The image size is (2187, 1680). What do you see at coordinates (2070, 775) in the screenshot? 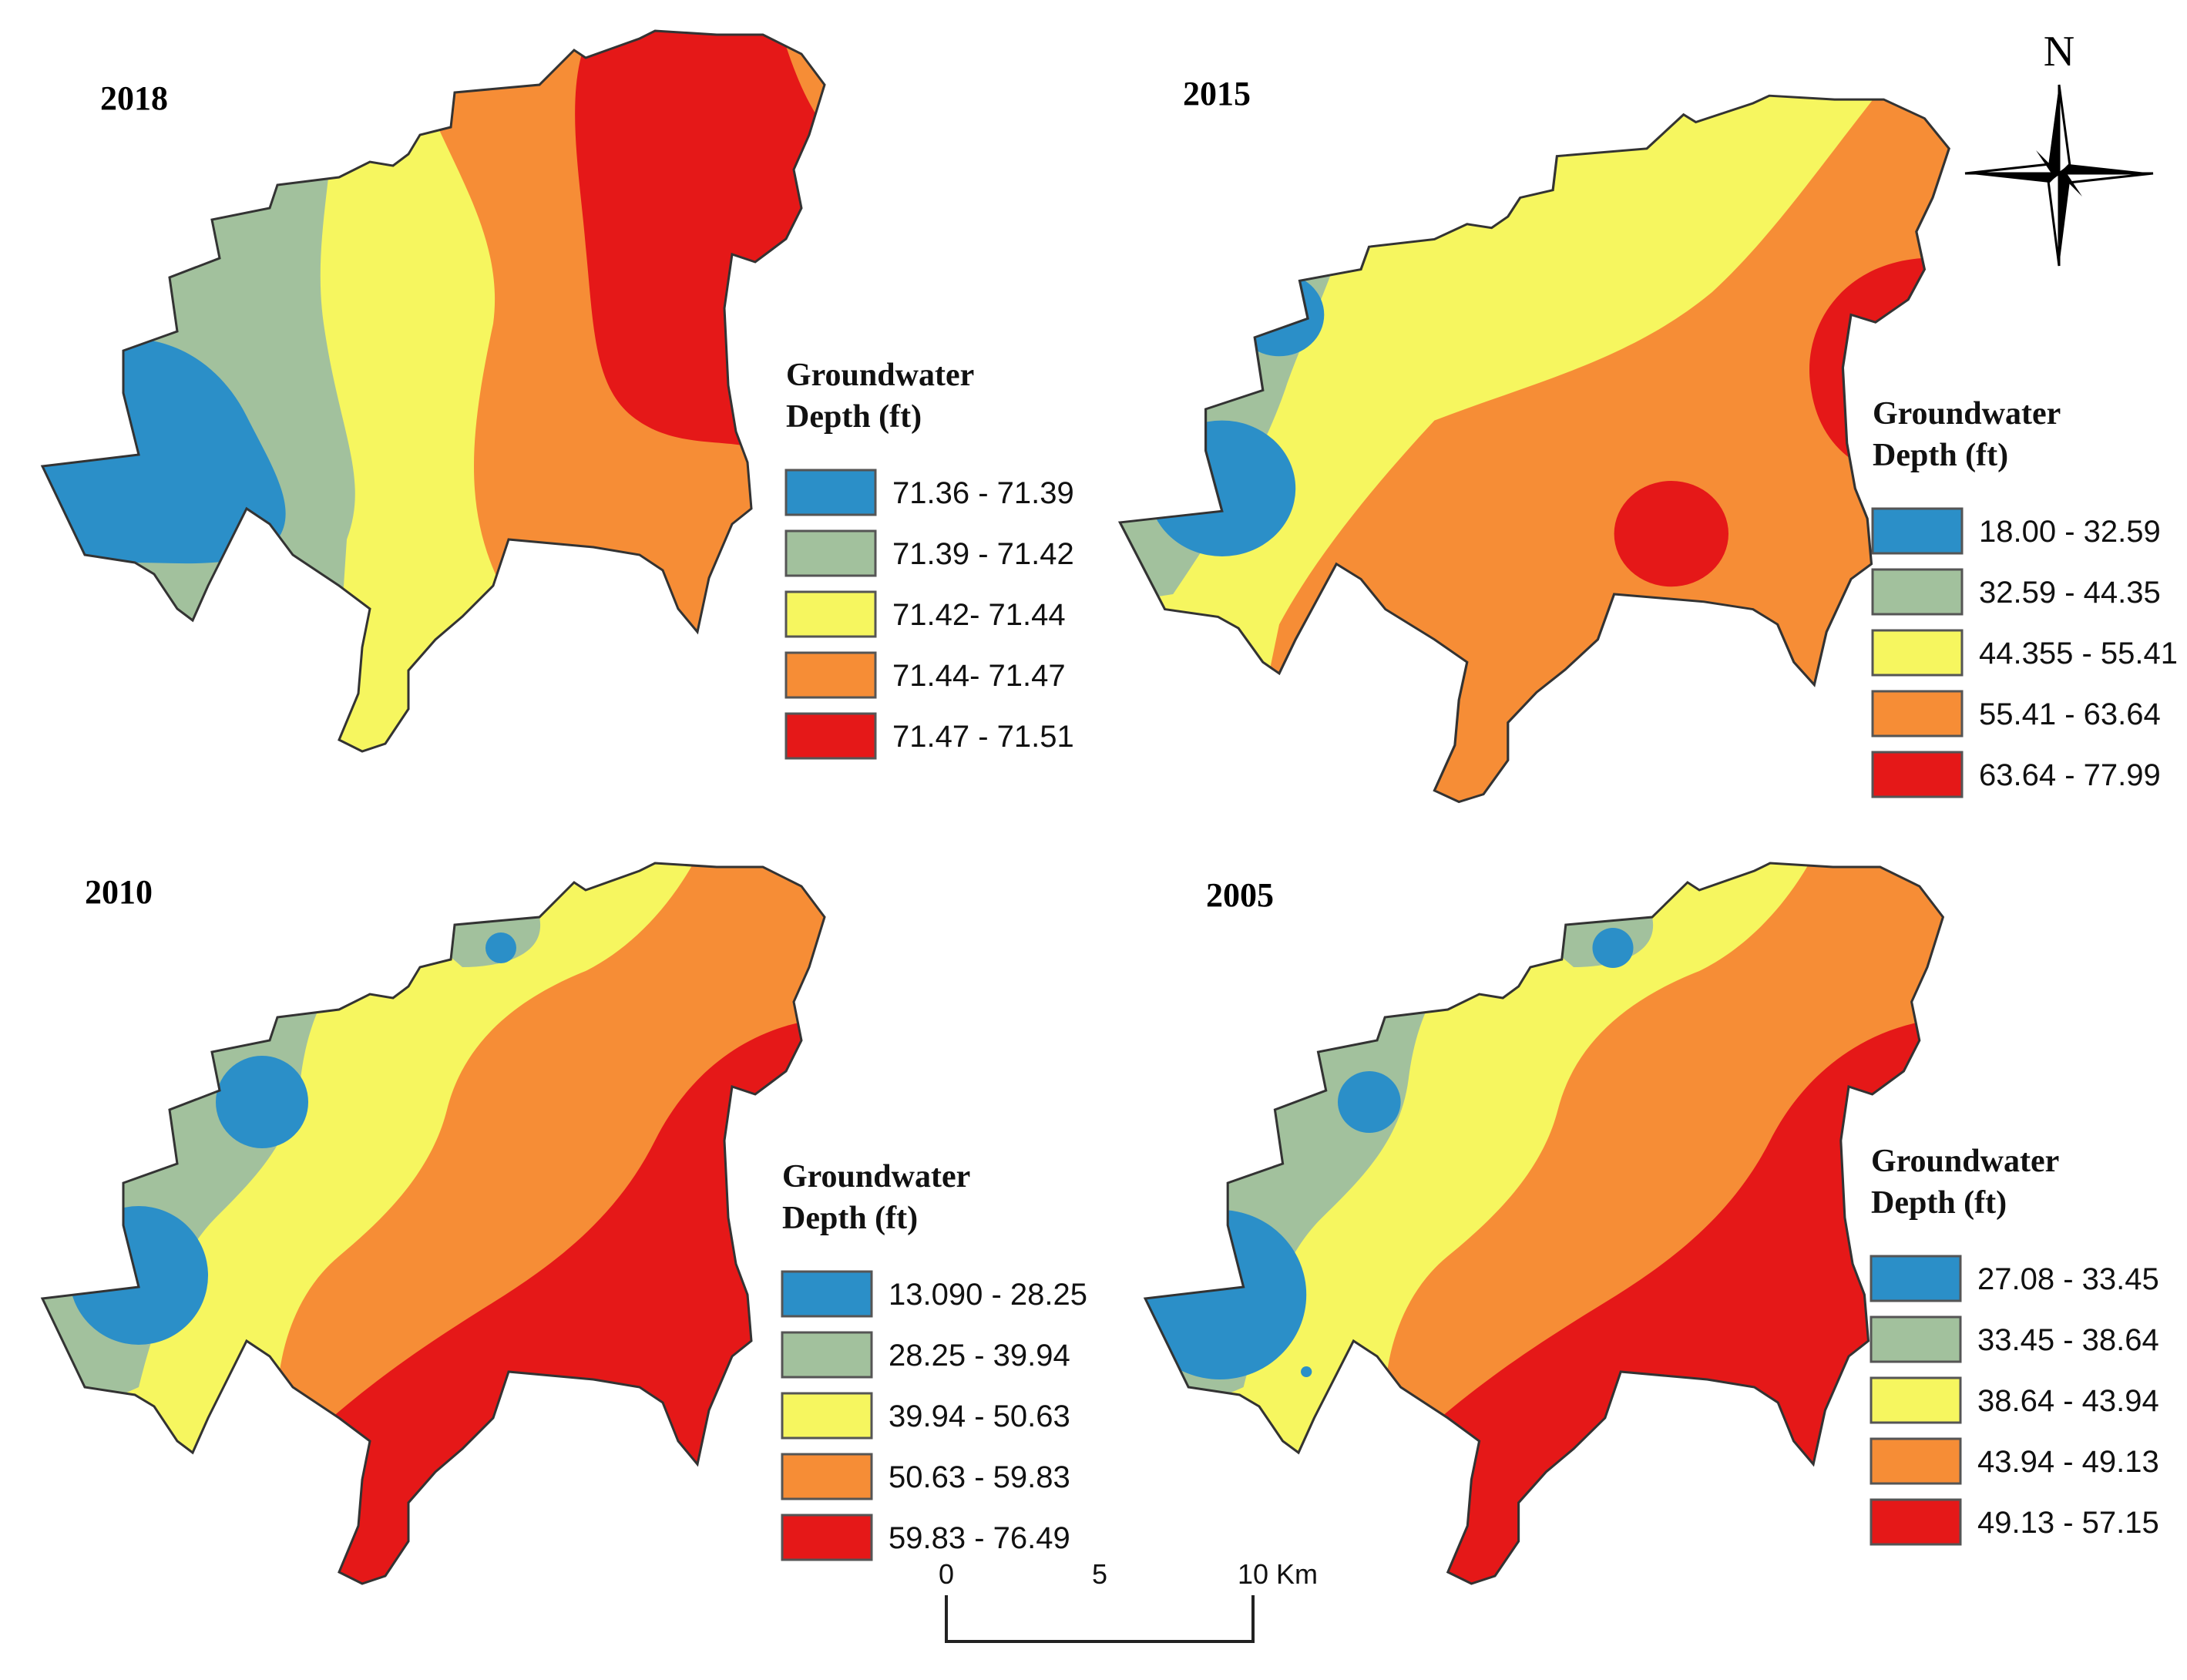
I see `legend-label: 63.64 - 77.99` at bounding box center [2070, 775].